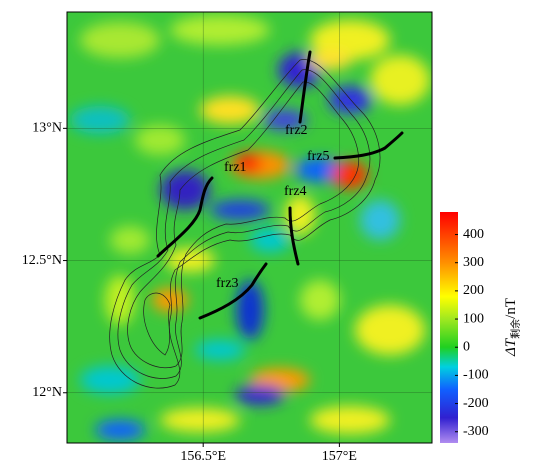 Image resolution: width=533 pixels, height=472 pixels. I want to click on fault-label: frz2, so click(296, 130).